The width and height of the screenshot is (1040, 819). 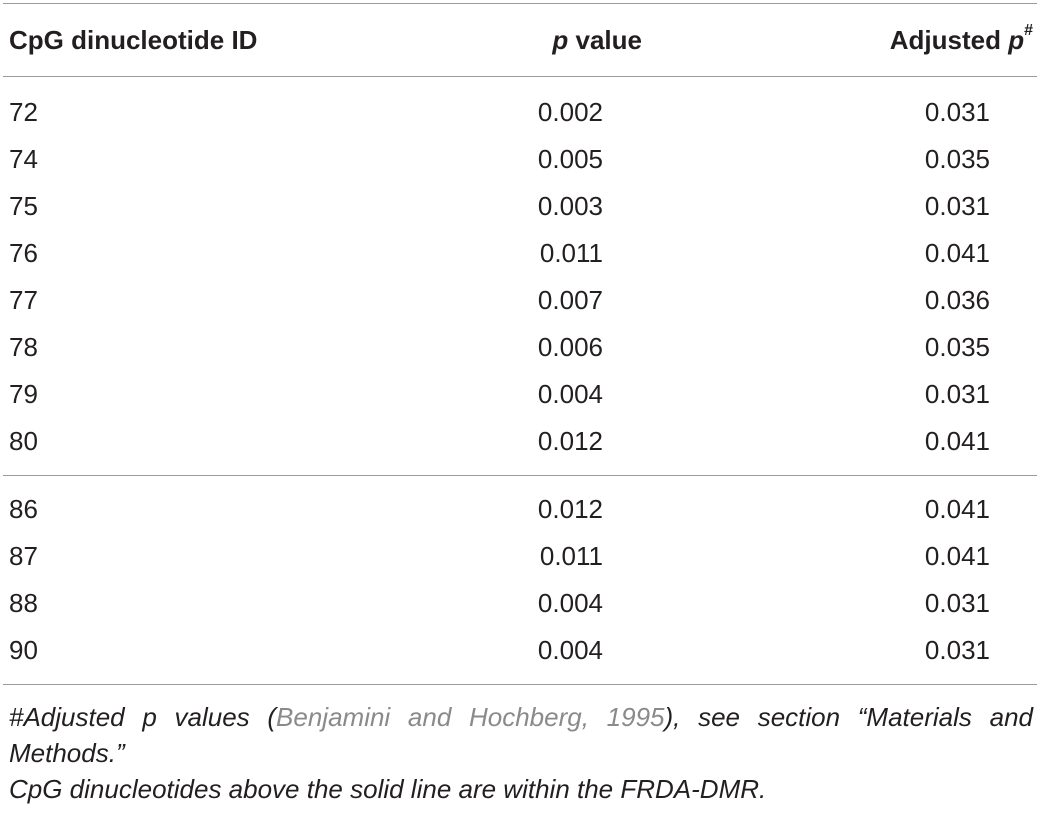 I want to click on cell-id: 88, so click(x=23, y=603).